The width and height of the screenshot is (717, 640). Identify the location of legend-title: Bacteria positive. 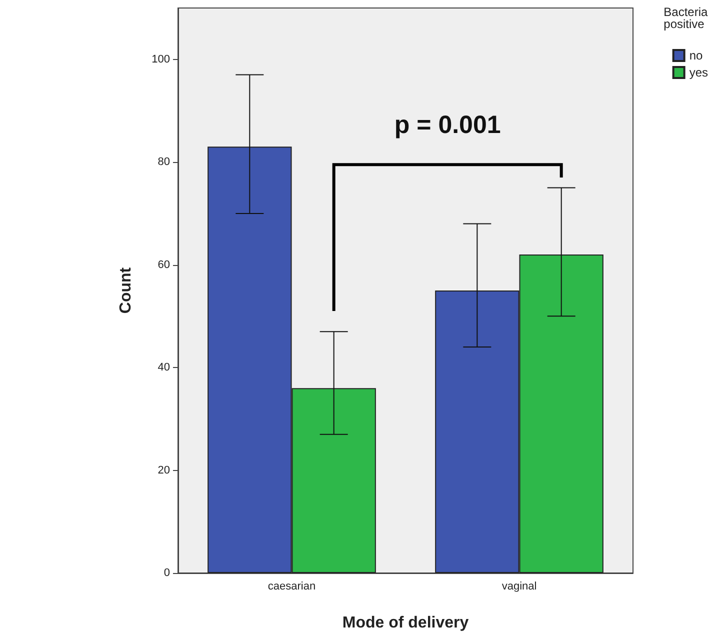
(688, 18).